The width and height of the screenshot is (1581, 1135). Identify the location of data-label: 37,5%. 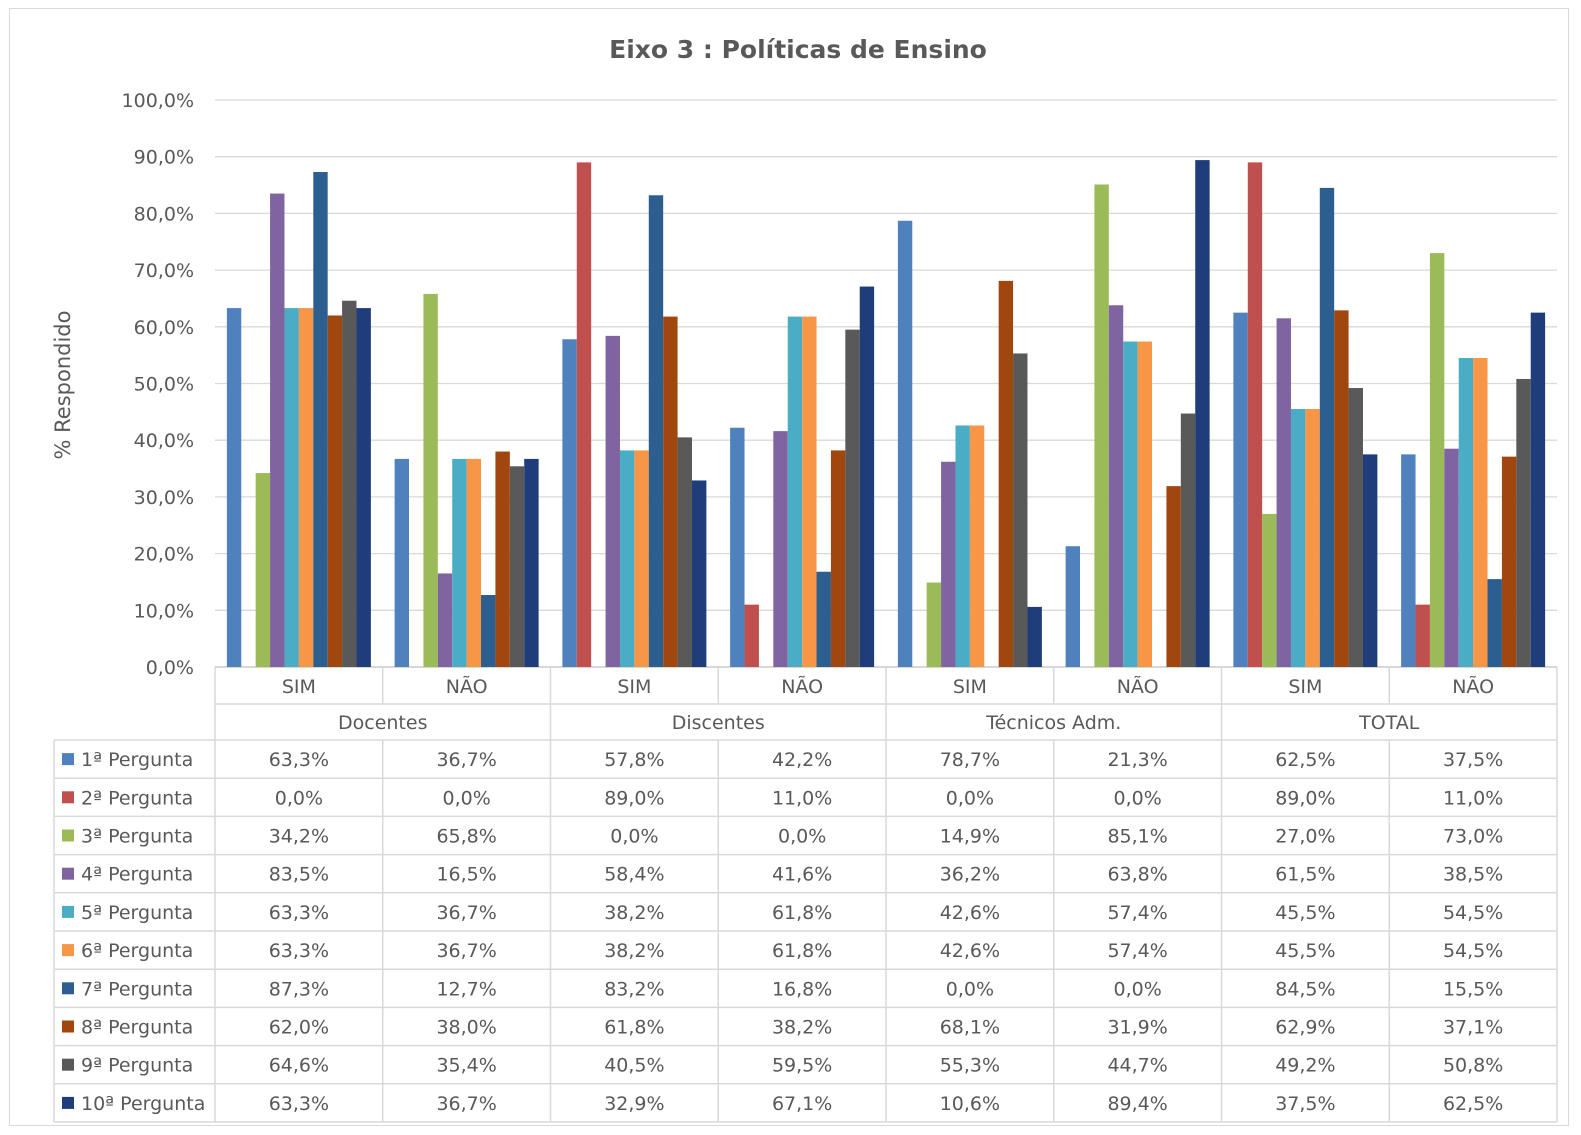
(1473, 760).